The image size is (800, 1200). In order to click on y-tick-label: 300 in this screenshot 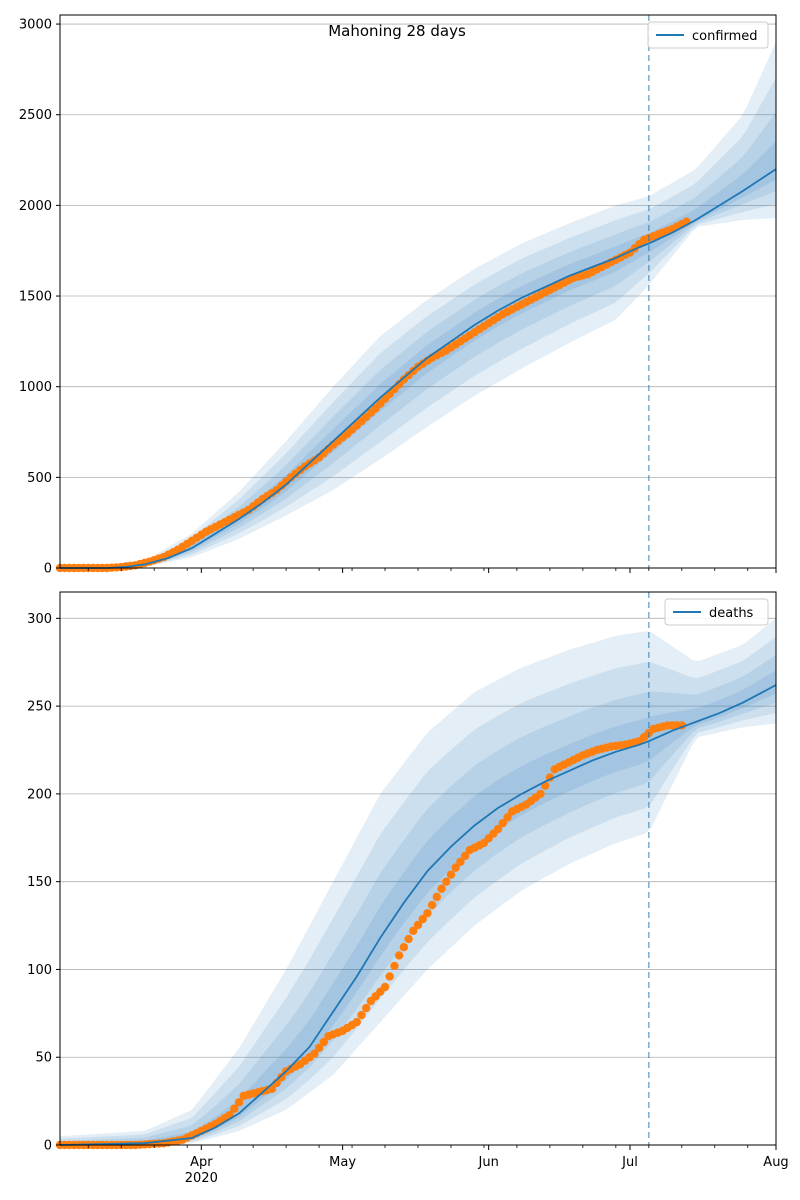, I will do `click(39, 619)`.